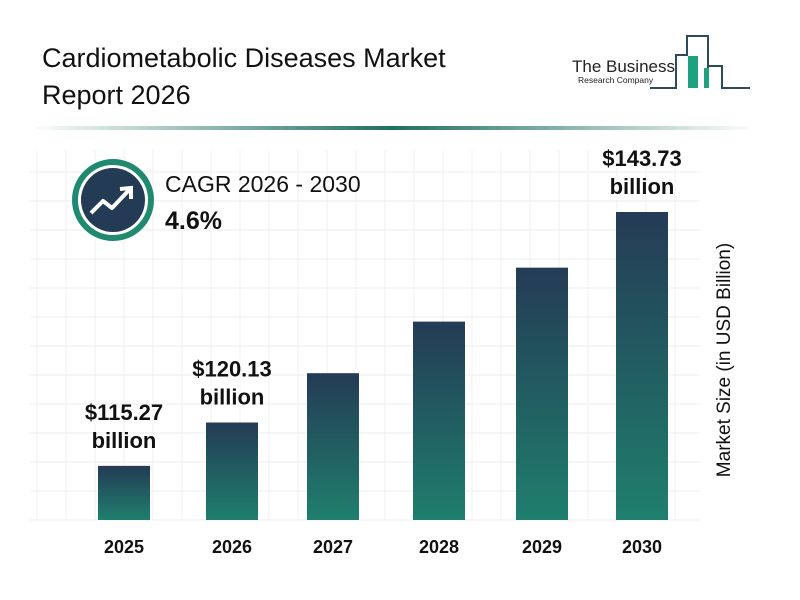 Image resolution: width=800 pixels, height=600 pixels. I want to click on x-tick-label: 2030, so click(642, 547).